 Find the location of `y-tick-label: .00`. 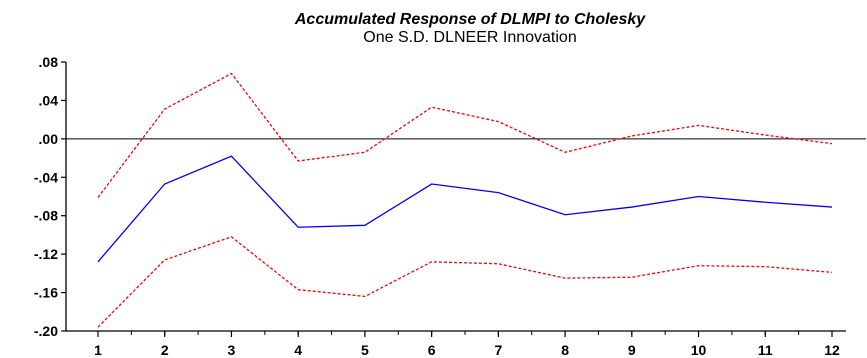

y-tick-label: .00 is located at coordinates (49, 139).